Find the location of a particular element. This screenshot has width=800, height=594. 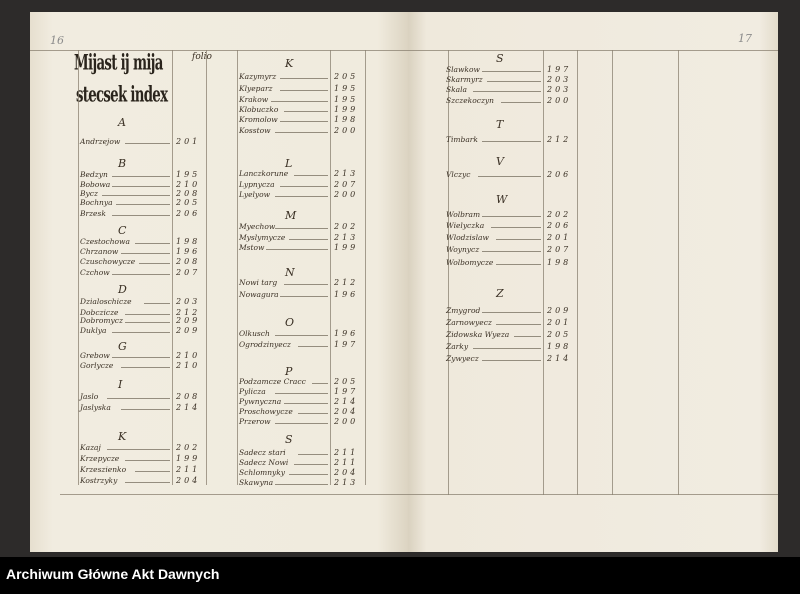

place-name: Timbark is located at coordinates (462, 139).